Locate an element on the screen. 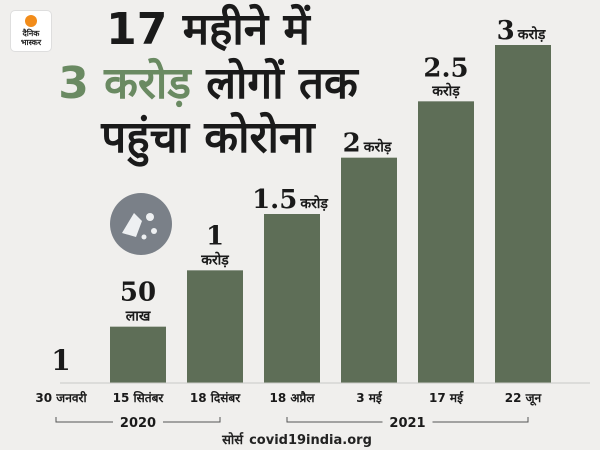 This screenshot has height=450, width=600. source-line: सोर्स covid19india.org is located at coordinates (300, 439).